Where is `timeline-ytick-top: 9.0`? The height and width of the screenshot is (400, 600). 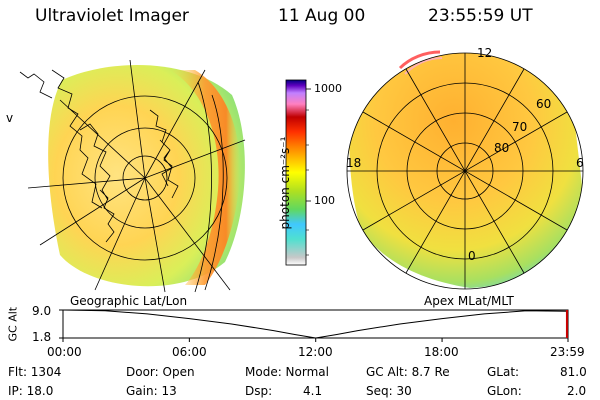 timeline-ytick-top: 9.0 is located at coordinates (42, 311).